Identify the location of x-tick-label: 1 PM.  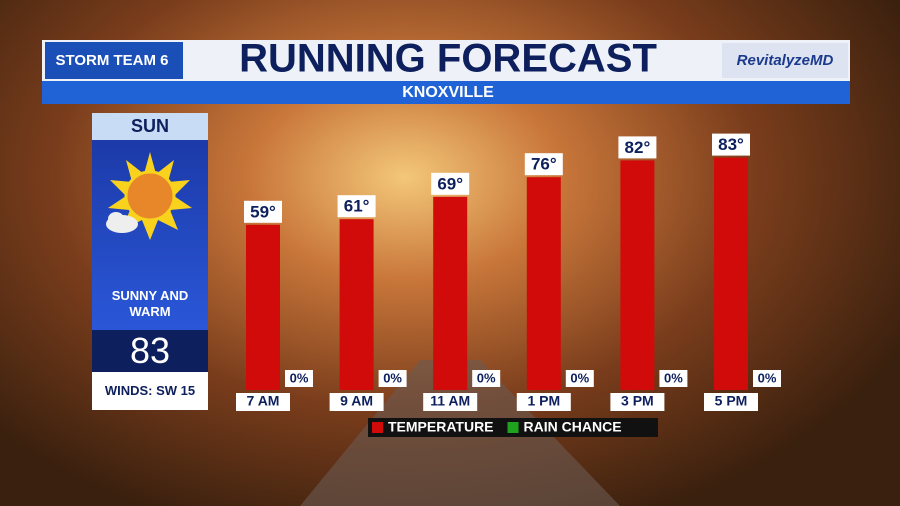
(543, 401).